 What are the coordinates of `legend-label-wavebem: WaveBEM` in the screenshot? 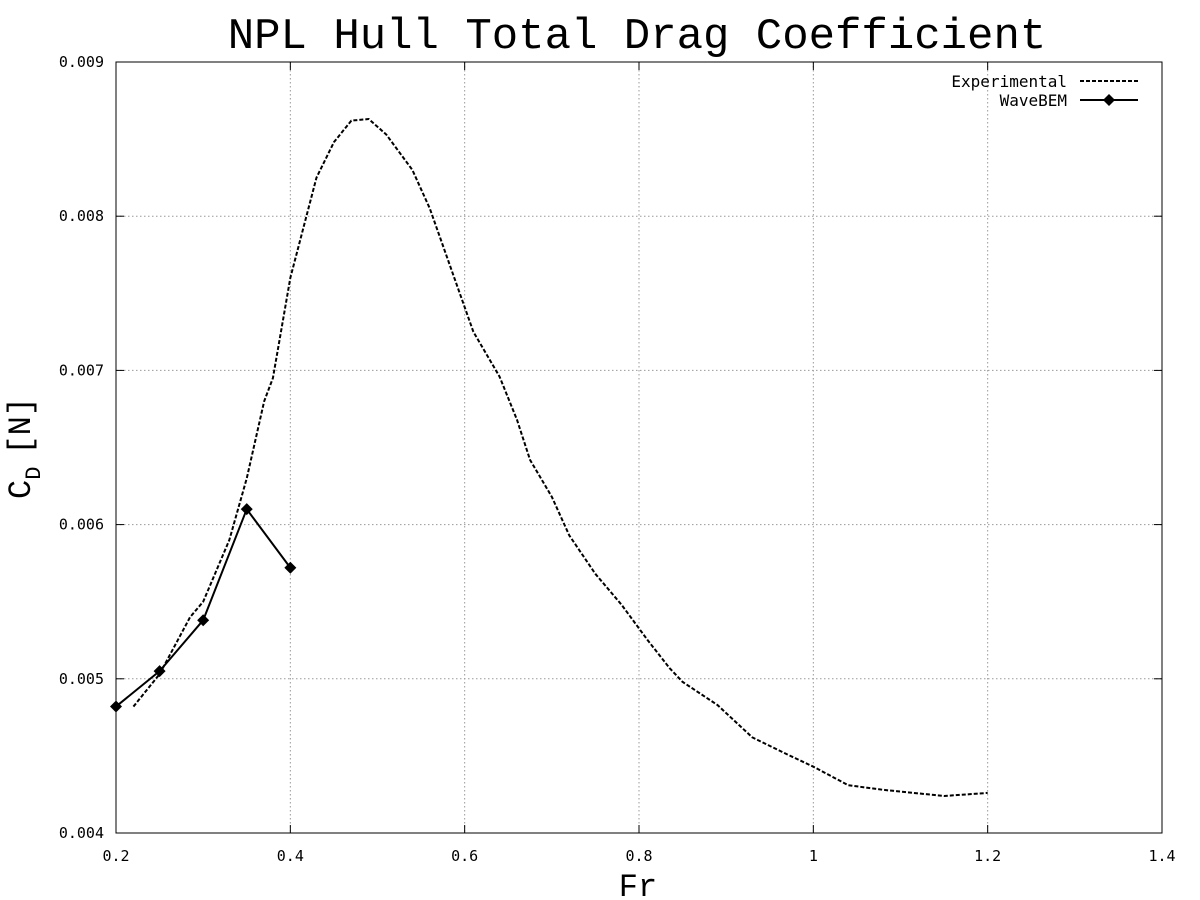 It's located at (1033, 100).